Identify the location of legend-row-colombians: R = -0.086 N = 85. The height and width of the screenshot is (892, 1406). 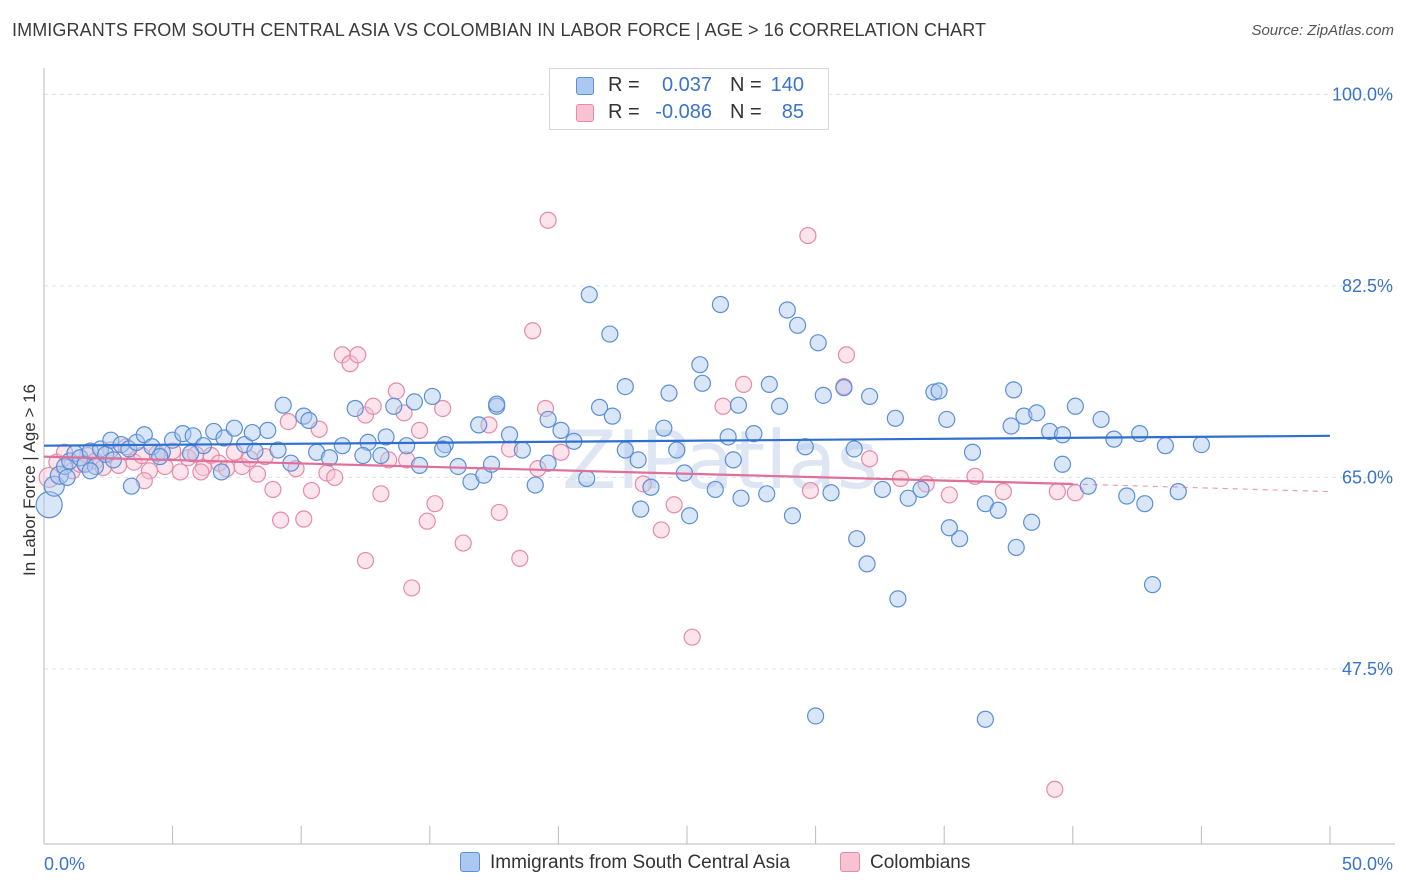
(689, 113).